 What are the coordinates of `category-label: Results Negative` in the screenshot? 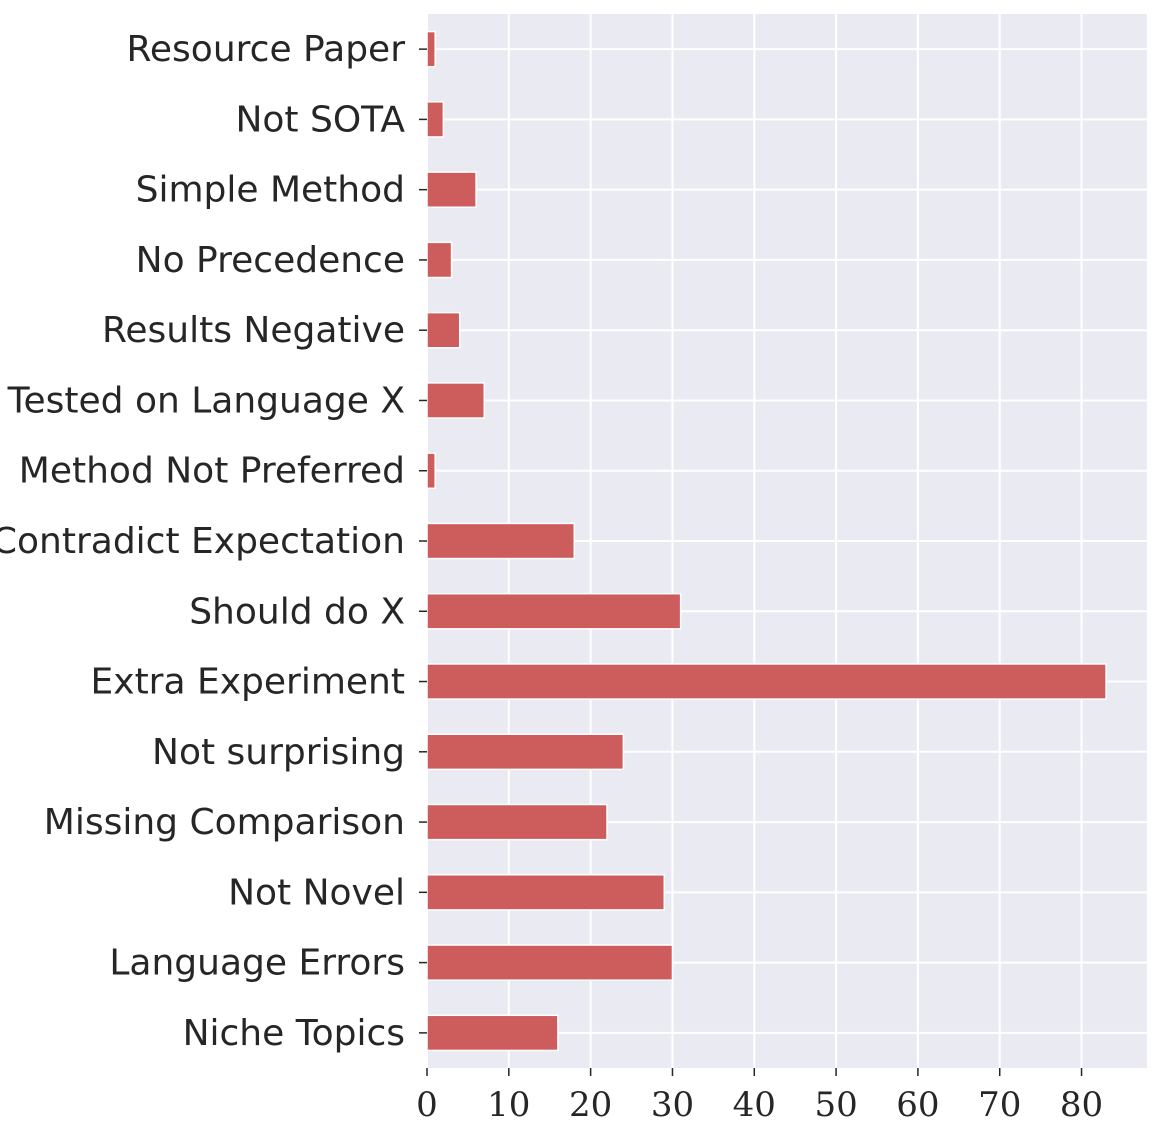 It's located at (253, 330).